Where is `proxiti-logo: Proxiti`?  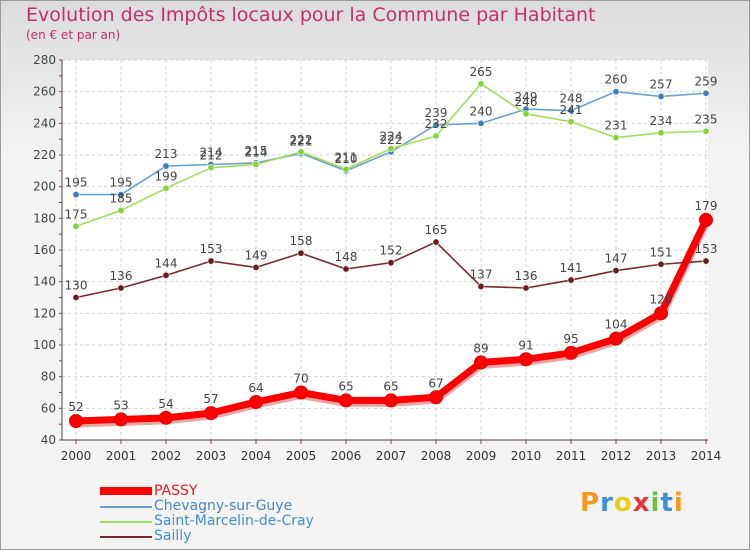 proxiti-logo: Proxiti is located at coordinates (632, 503).